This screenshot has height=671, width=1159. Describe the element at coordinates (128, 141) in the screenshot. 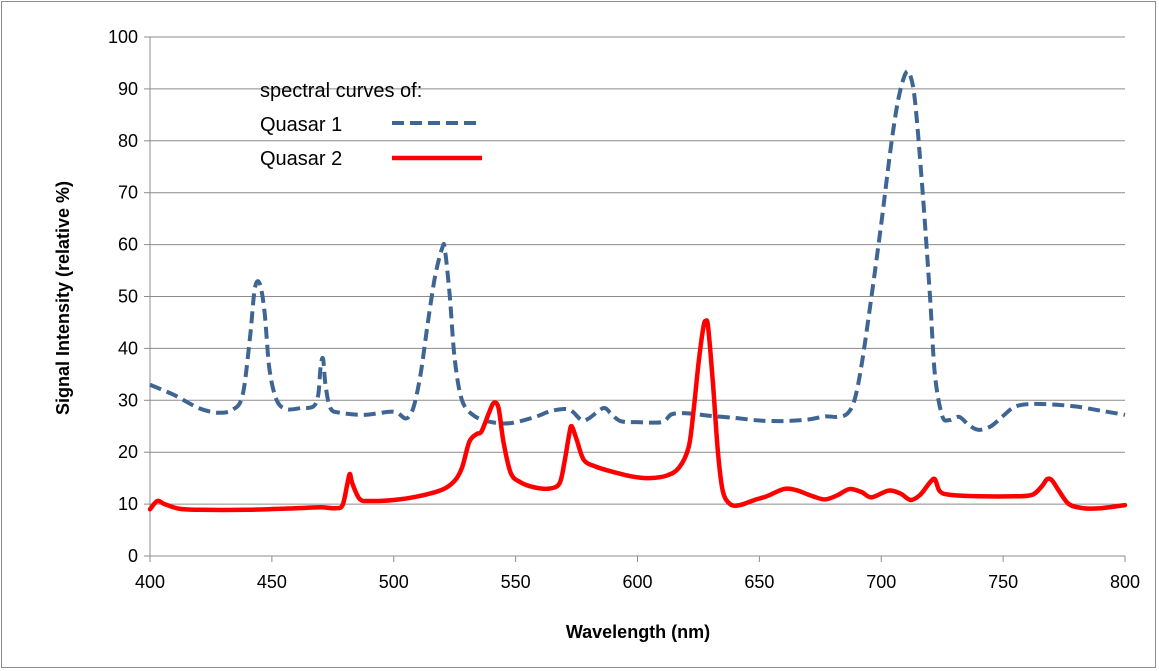

I see `y-tick-label-80: 80` at that location.